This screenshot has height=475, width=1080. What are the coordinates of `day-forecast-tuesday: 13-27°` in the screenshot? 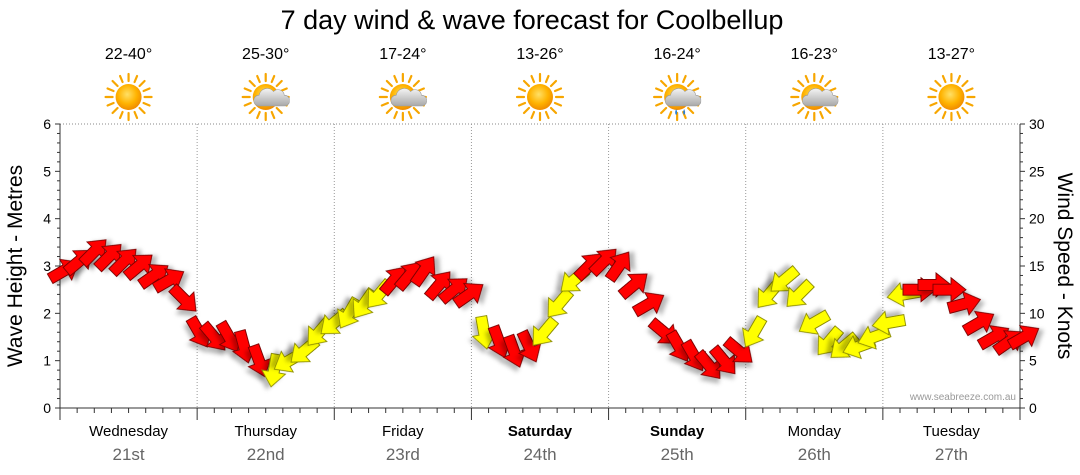 It's located at (951, 84).